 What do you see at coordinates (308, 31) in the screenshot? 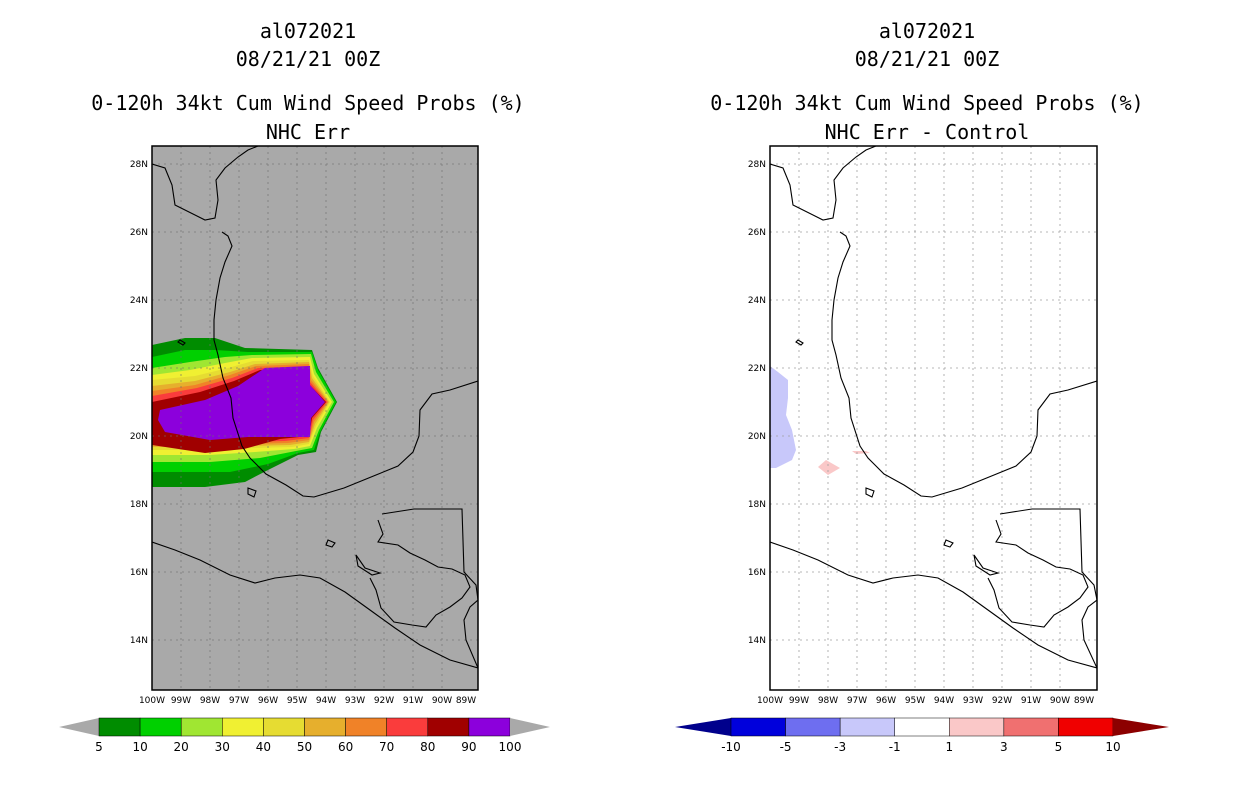
I see `left-title-storm-id: al072021` at bounding box center [308, 31].